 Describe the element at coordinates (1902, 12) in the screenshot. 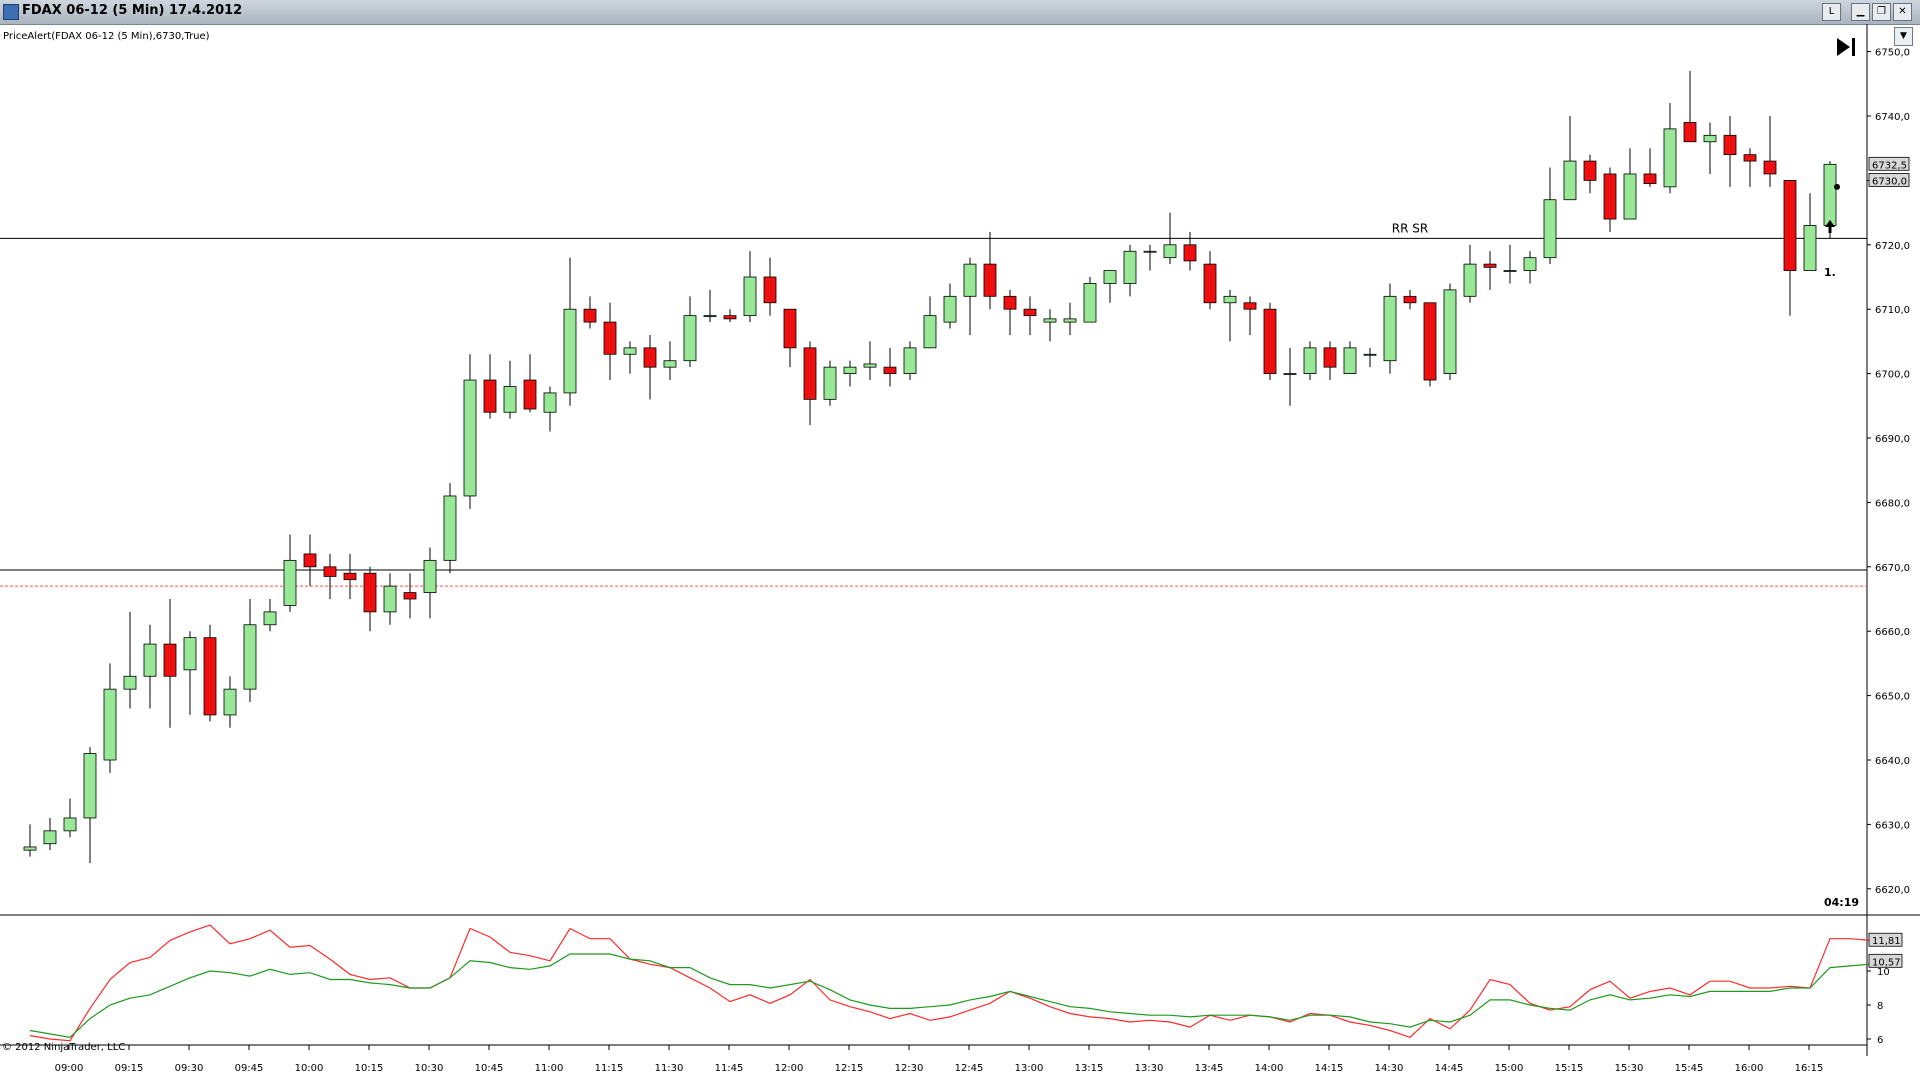

I see `close-button: ✕` at that location.